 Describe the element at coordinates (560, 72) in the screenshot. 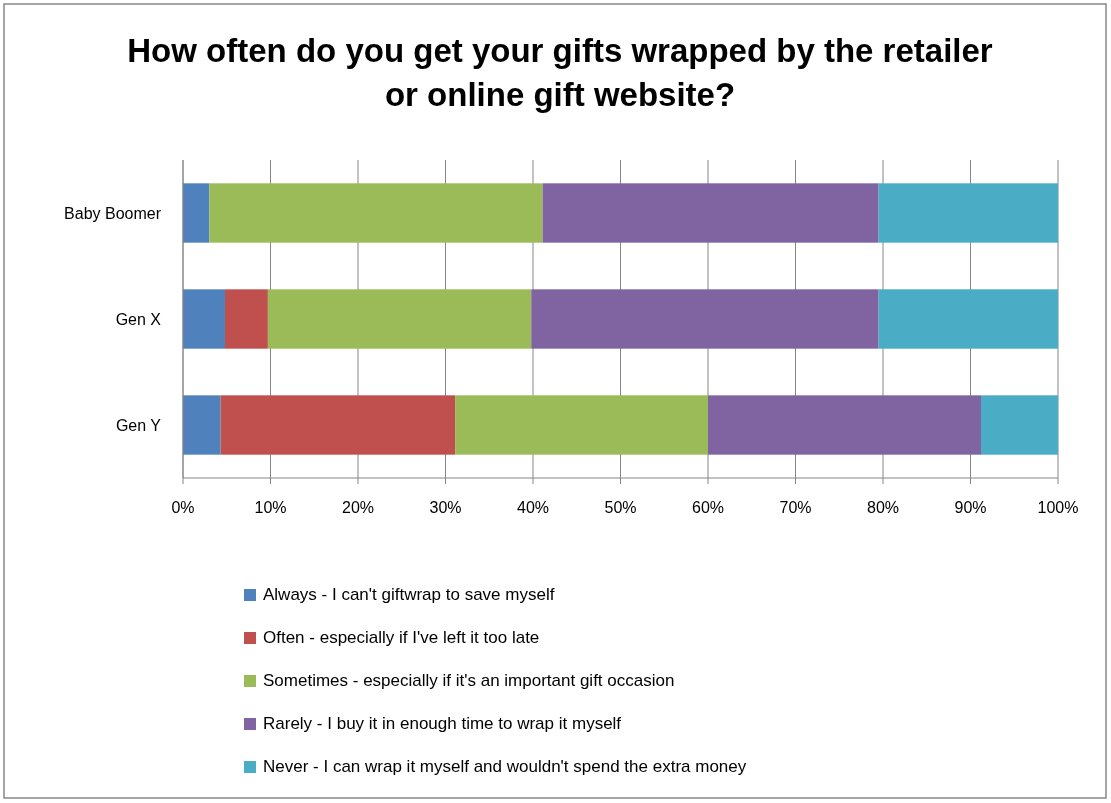

I see `chart-title: How often do you get your gifts wrapped by the retailer or online gift website?` at that location.